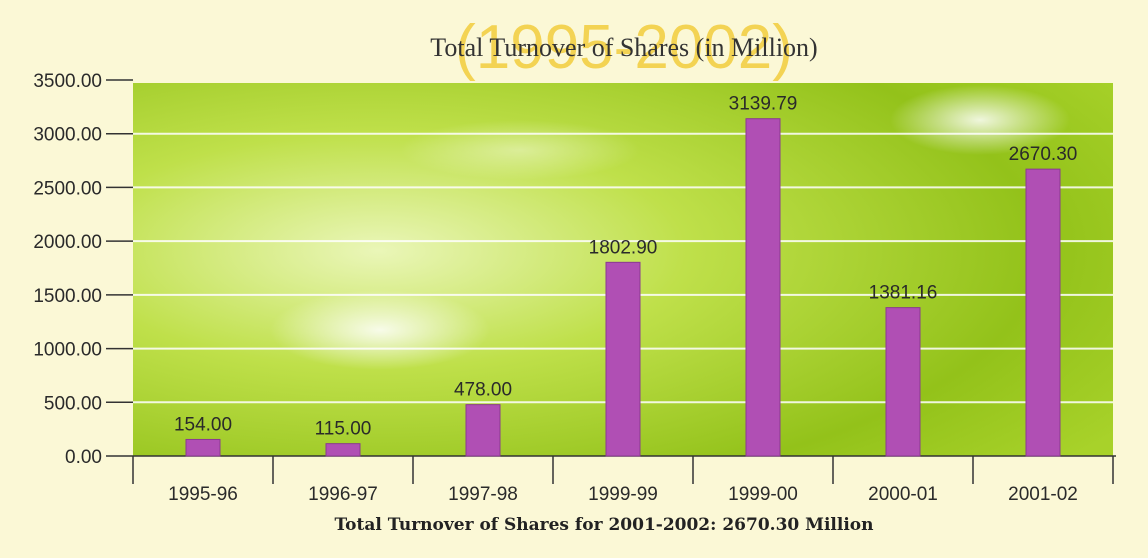 Image resolution: width=1148 pixels, height=558 pixels. What do you see at coordinates (1043, 154) in the screenshot?
I see `data-label: 2670.30` at bounding box center [1043, 154].